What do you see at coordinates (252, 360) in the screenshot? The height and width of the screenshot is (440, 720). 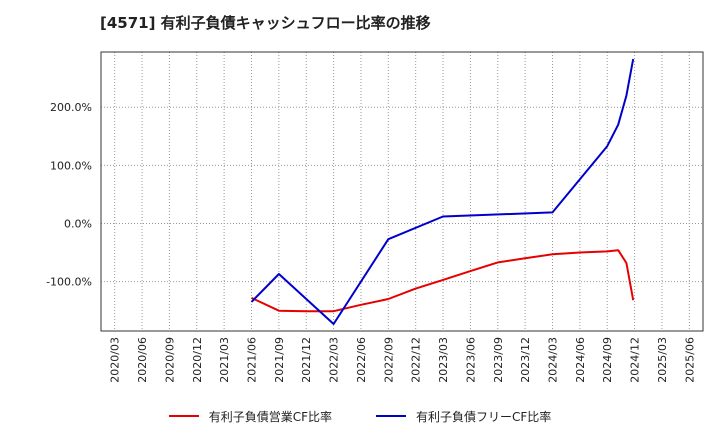 I see `x-tick-label: 2021/06` at bounding box center [252, 360].